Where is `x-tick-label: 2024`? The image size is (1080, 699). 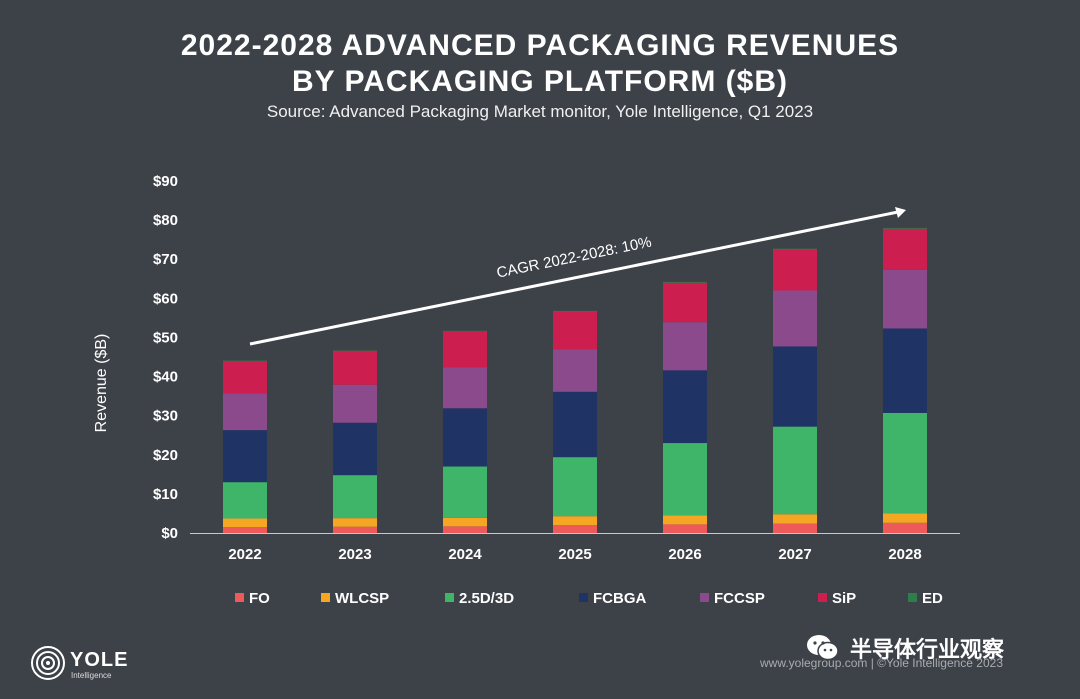 x-tick-label: 2024 is located at coordinates (465, 554).